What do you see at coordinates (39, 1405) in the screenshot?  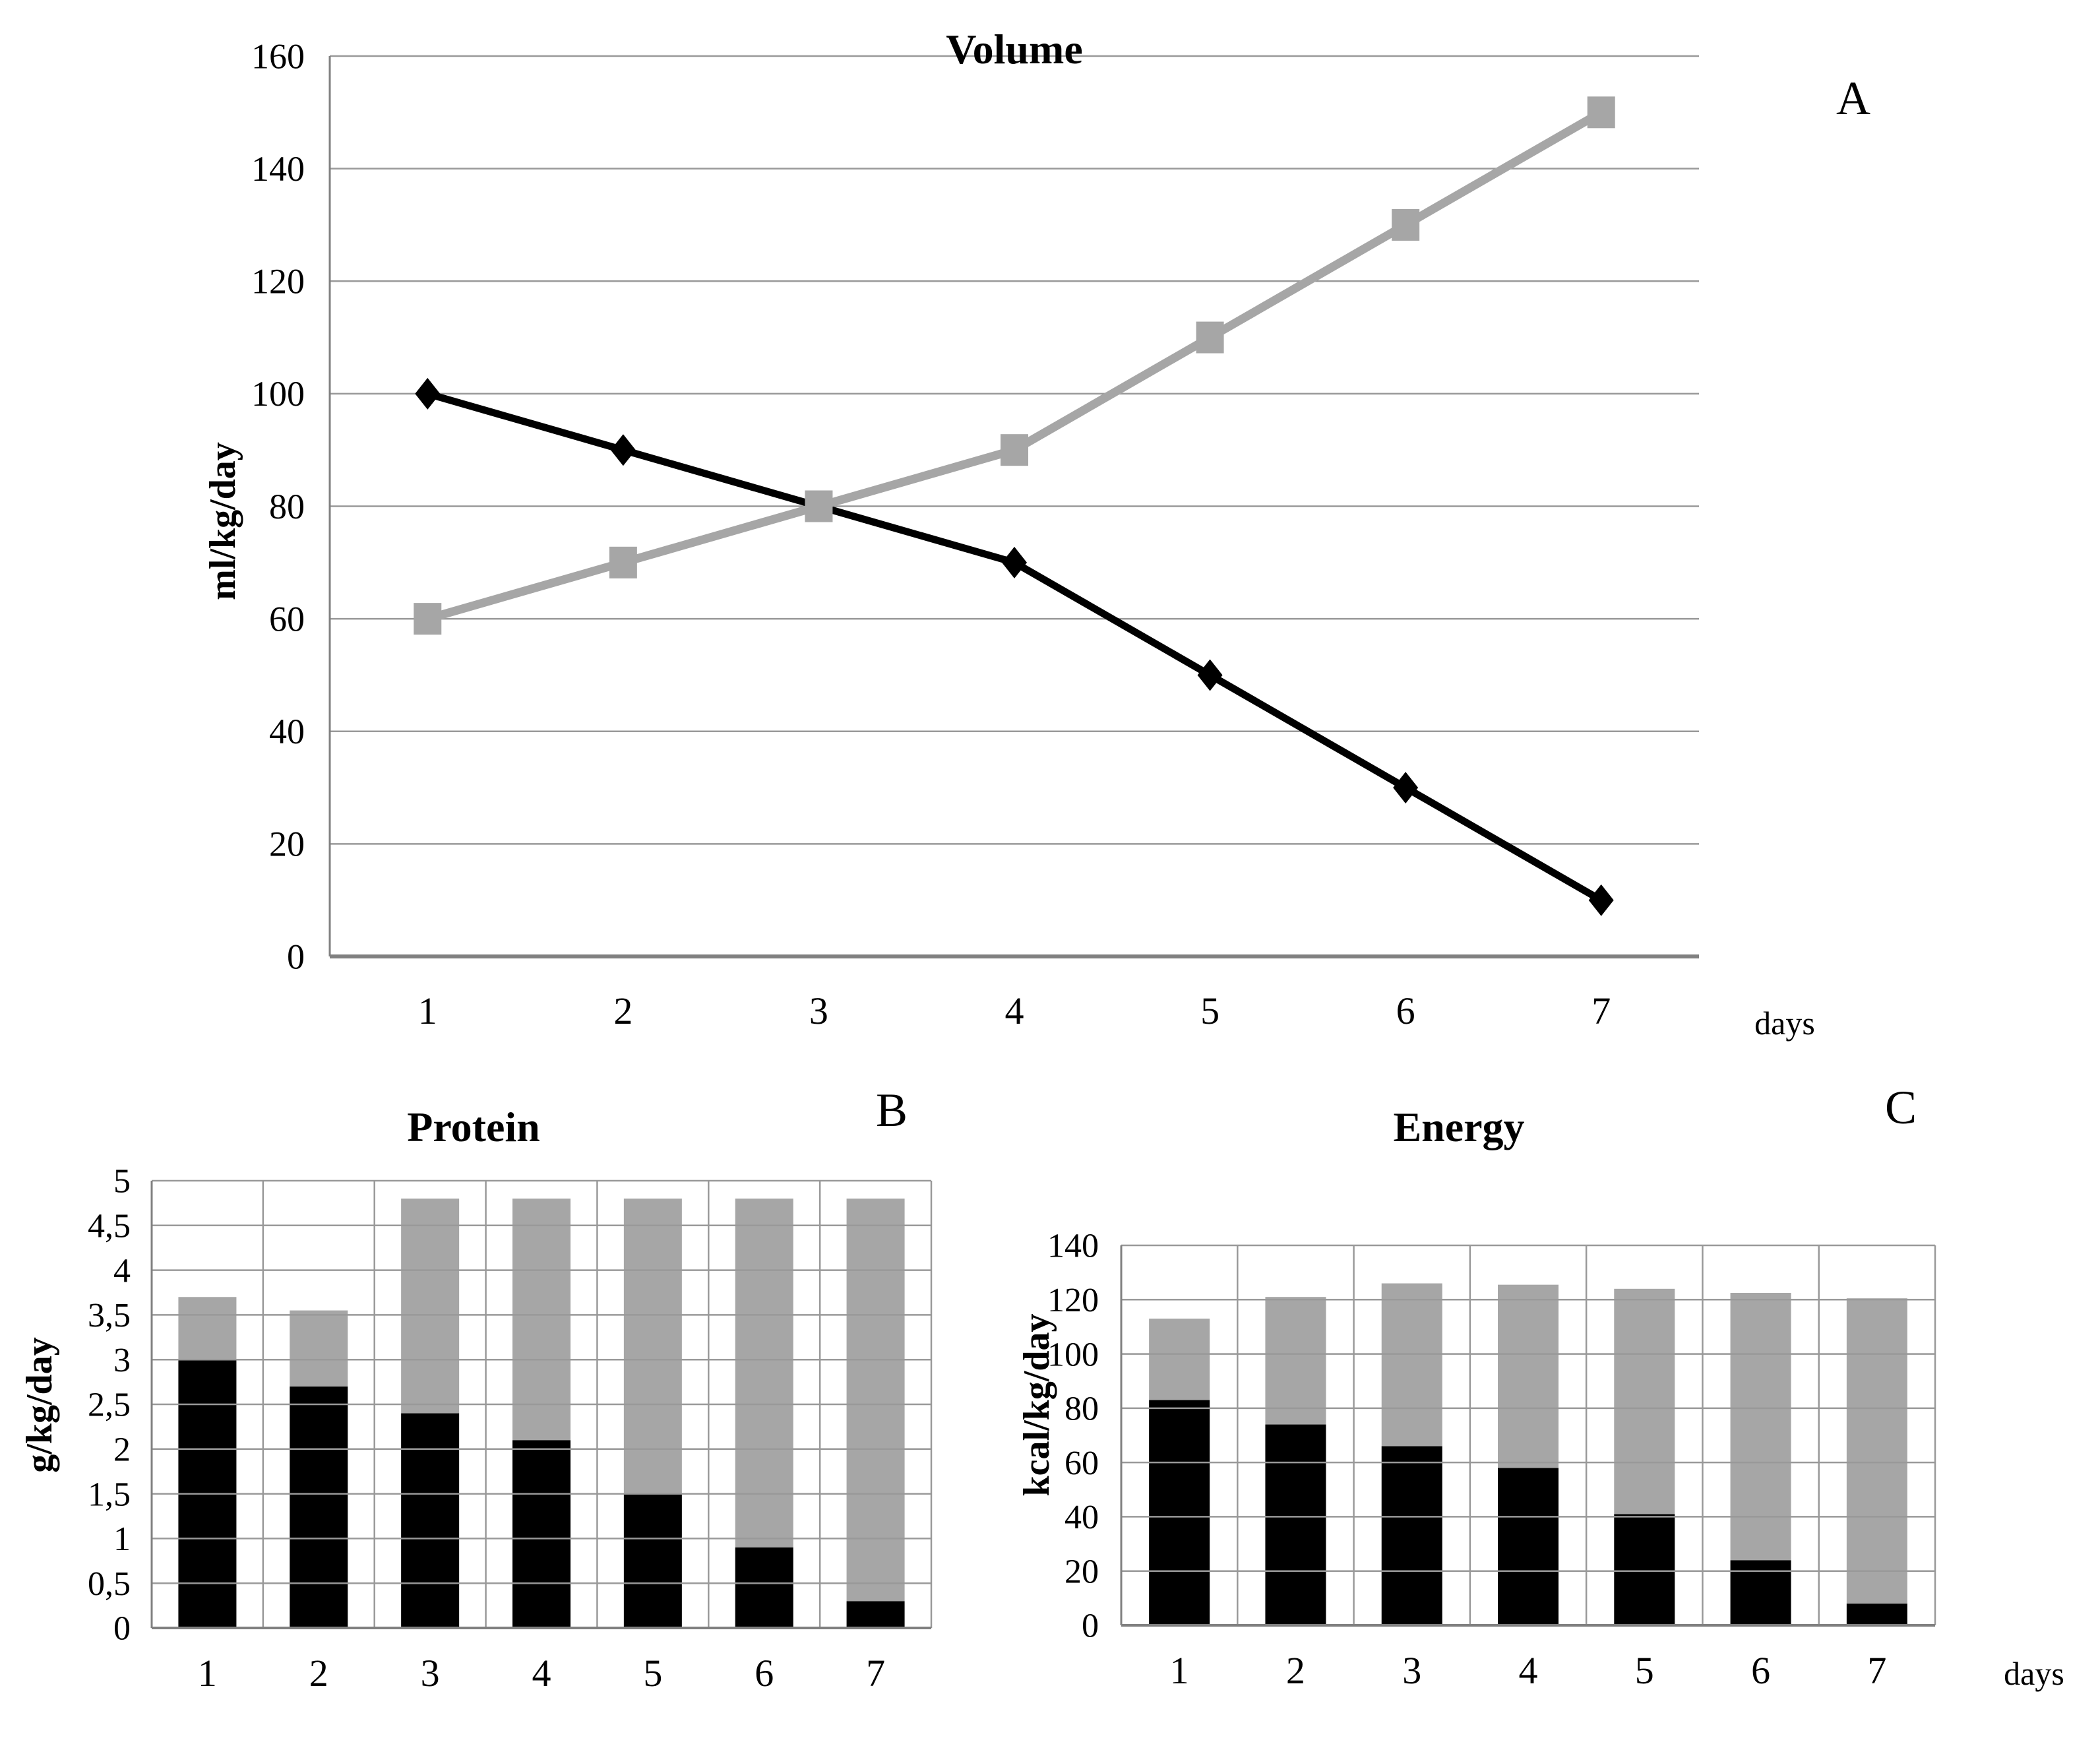 I see `panel-b-y-axis-title: g/kg/day` at bounding box center [39, 1405].